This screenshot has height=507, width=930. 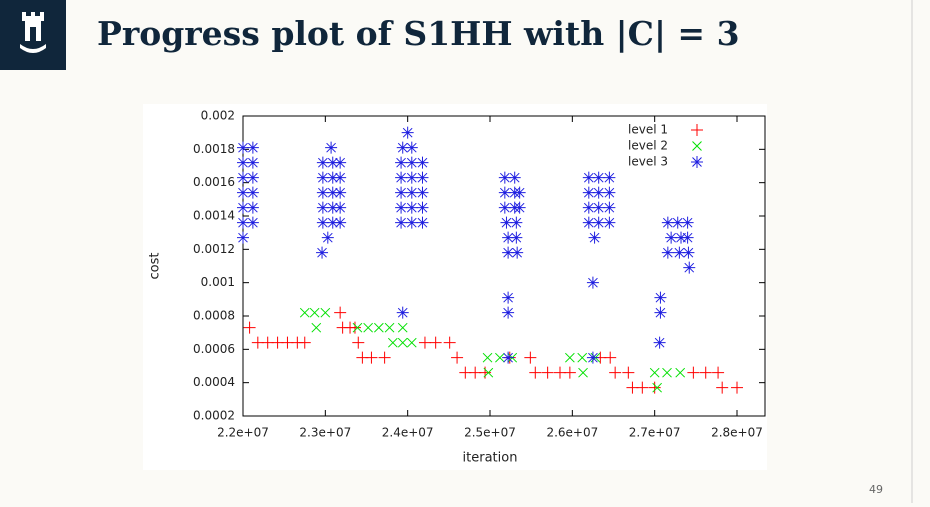 What do you see at coordinates (648, 162) in the screenshot?
I see `legend-label: level 3` at bounding box center [648, 162].